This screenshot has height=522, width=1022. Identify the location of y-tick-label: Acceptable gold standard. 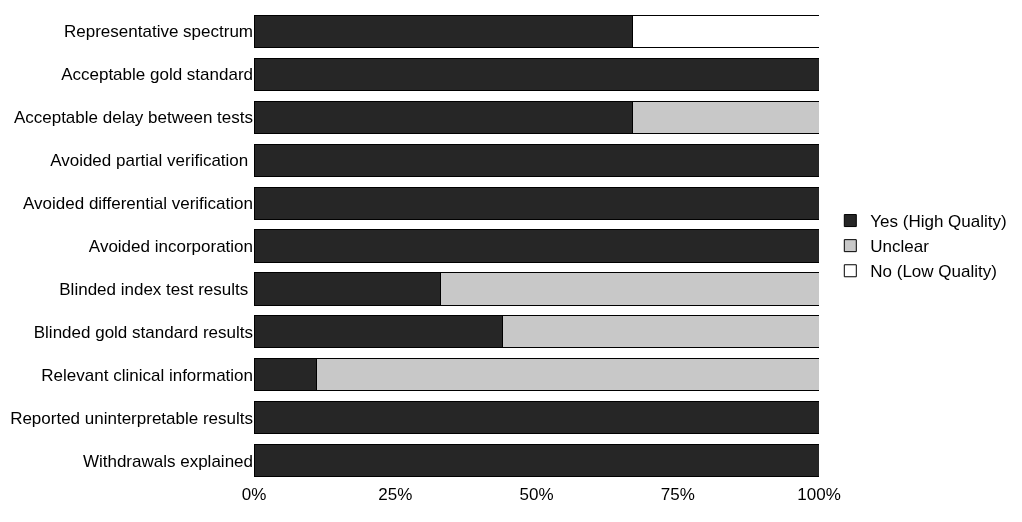
(157, 75).